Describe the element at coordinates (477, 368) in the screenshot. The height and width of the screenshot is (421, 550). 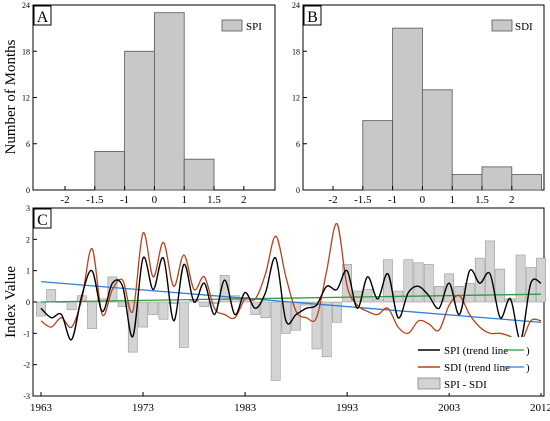
I see `legend-sdi-line-label: SDI (trend line` at that location.